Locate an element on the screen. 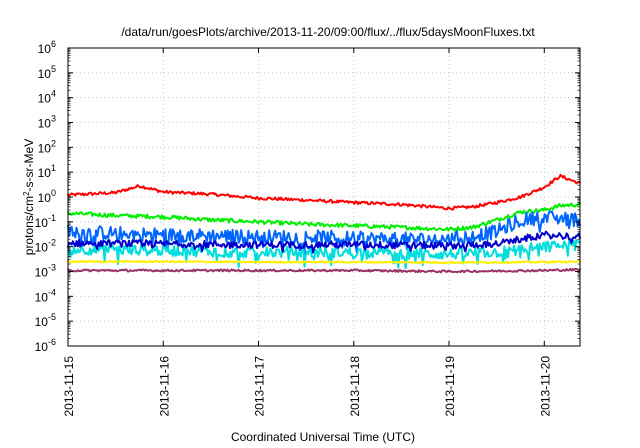 This screenshot has height=448, width=640. y-tick-label: 10⁻⁵ is located at coordinates (45, 320).